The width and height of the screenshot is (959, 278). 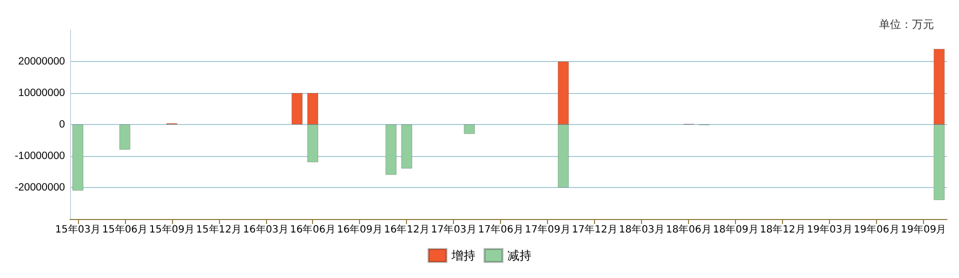 What do you see at coordinates (463, 255) in the screenshot?
I see `legend-label: 增持` at bounding box center [463, 255].